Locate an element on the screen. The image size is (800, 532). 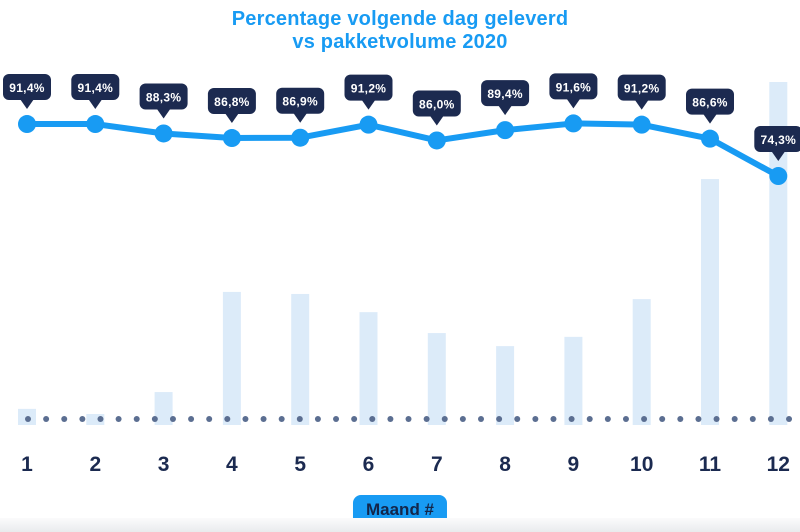
value-badge-label: 91,6% is located at coordinates (574, 87).